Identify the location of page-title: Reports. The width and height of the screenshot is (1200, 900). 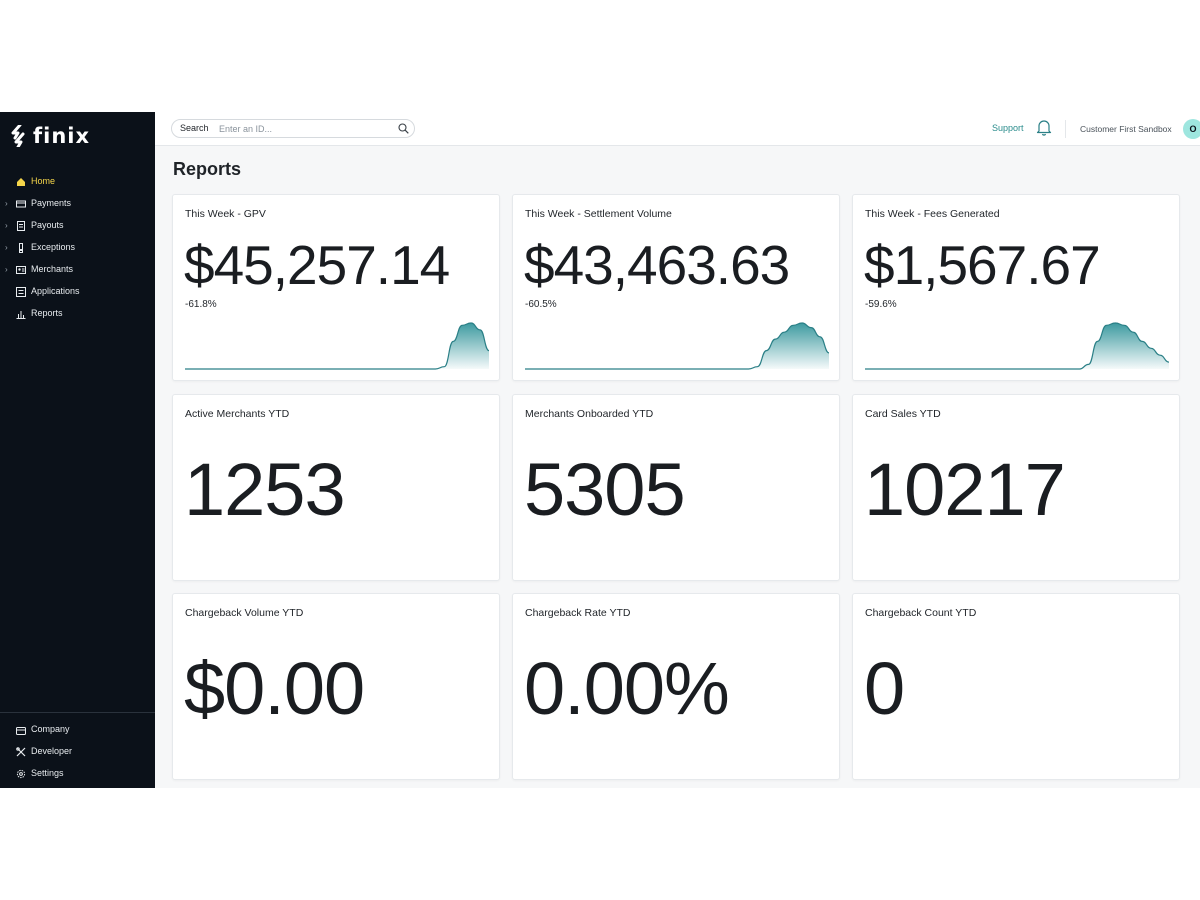
(207, 169).